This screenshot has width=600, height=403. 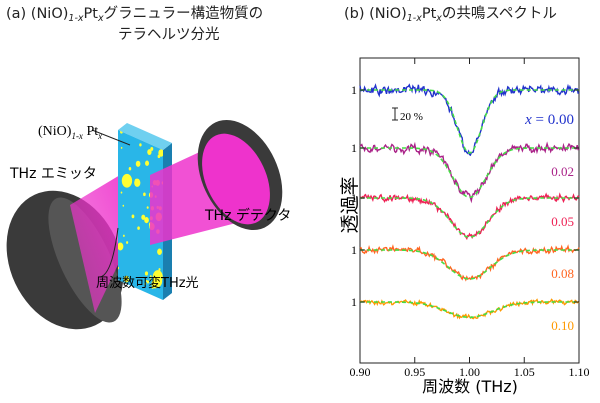 What do you see at coordinates (97, 244) in the screenshot?
I see `thz-beam-incoming` at bounding box center [97, 244].